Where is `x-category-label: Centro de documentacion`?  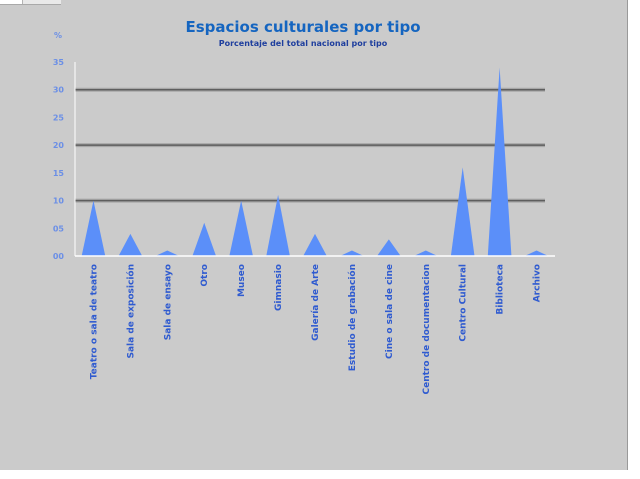
x-category-label: Centro de documentacion is located at coordinates (427, 329).